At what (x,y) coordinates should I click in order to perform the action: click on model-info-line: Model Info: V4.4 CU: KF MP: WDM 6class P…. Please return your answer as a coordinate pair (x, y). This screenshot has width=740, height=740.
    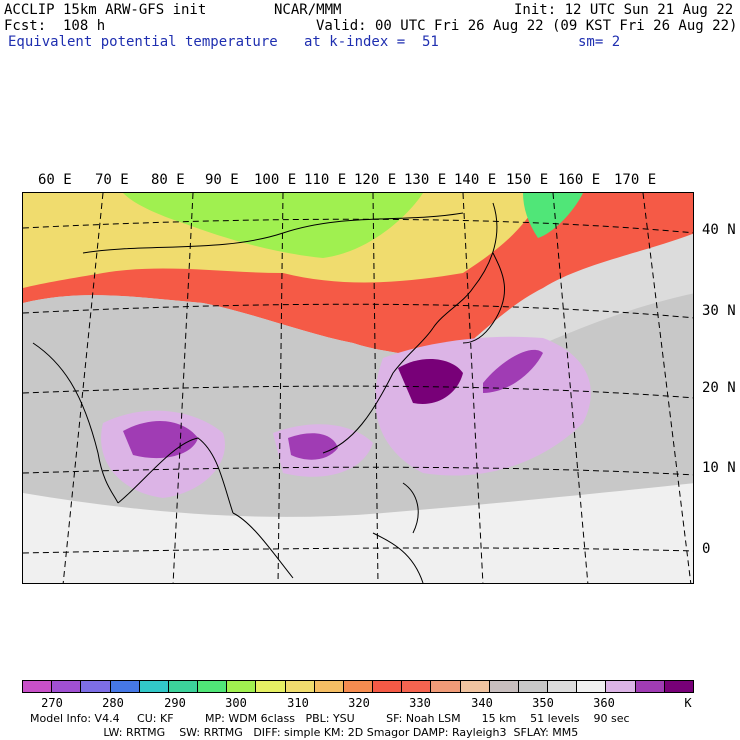
    Looking at the image, I should click on (330, 718).